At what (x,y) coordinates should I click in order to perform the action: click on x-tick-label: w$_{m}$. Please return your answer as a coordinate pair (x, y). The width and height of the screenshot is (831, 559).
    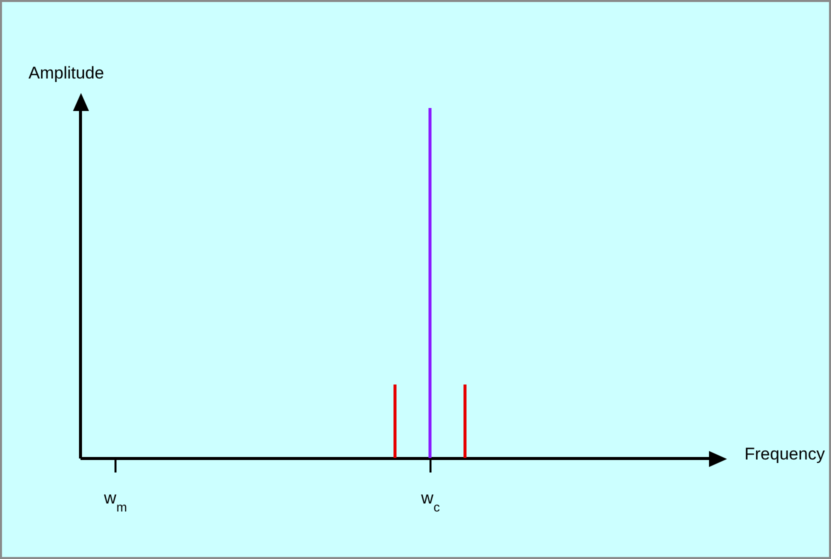
    Looking at the image, I should click on (115, 501).